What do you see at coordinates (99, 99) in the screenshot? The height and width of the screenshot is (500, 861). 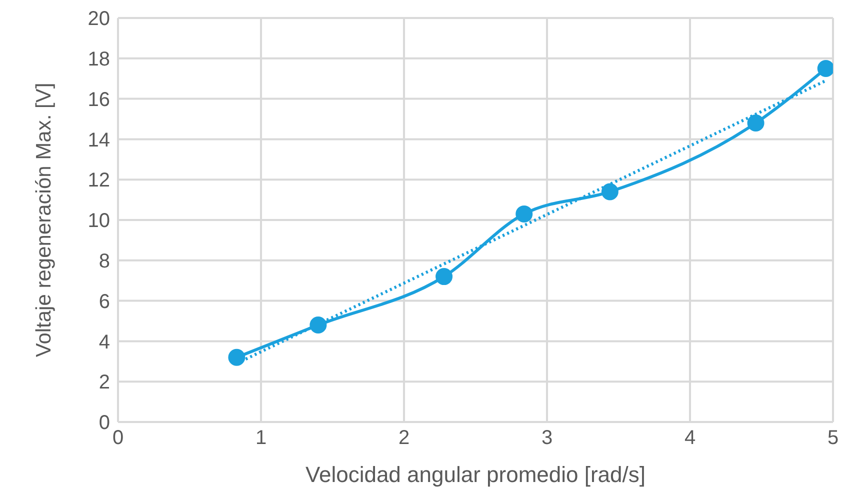 I see `y-tick-label: 16` at bounding box center [99, 99].